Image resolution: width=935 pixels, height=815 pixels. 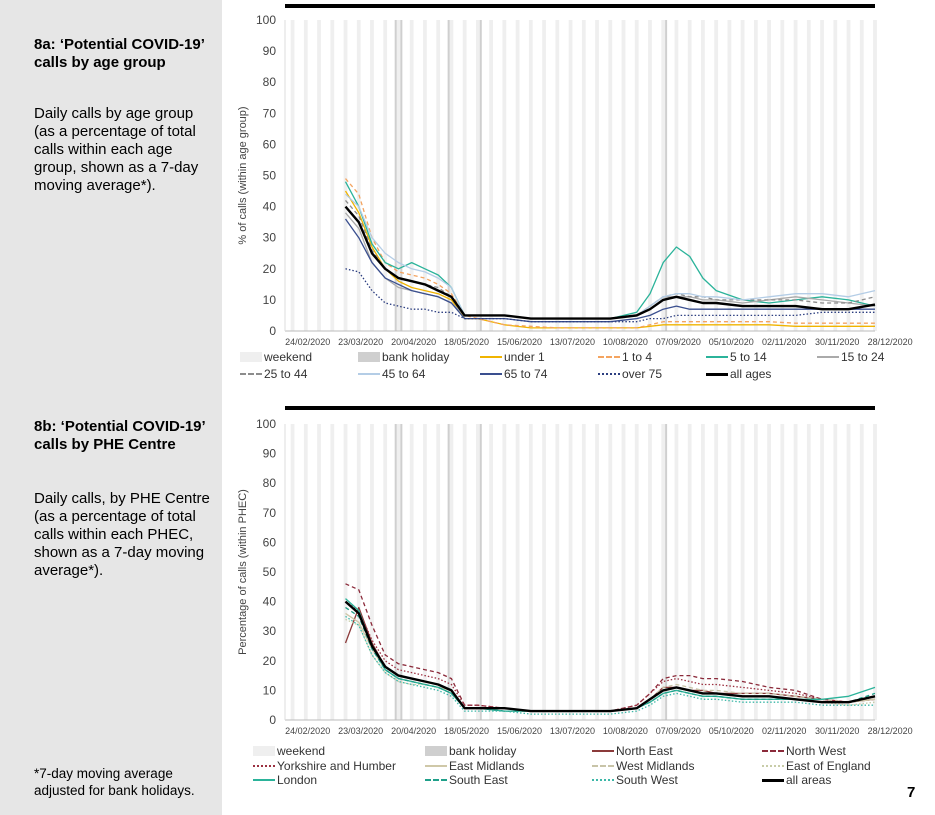 What do you see at coordinates (804, 751) in the screenshot?
I see `legend-item: North West` at bounding box center [804, 751].